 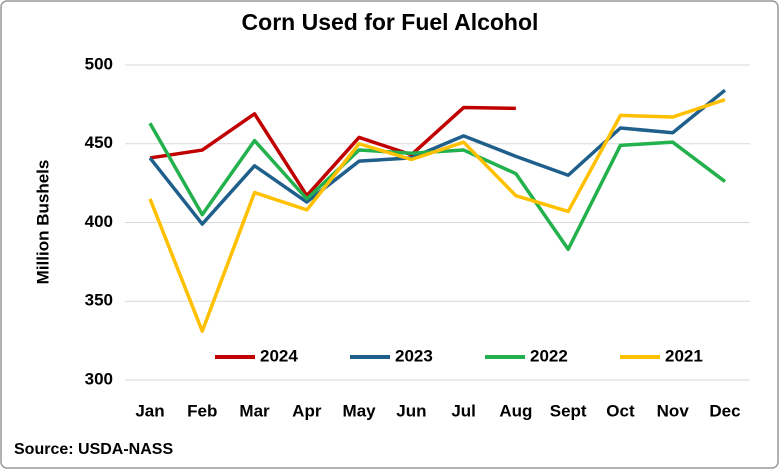 What do you see at coordinates (202, 410) in the screenshot?
I see `x-tick-label: Feb` at bounding box center [202, 410].